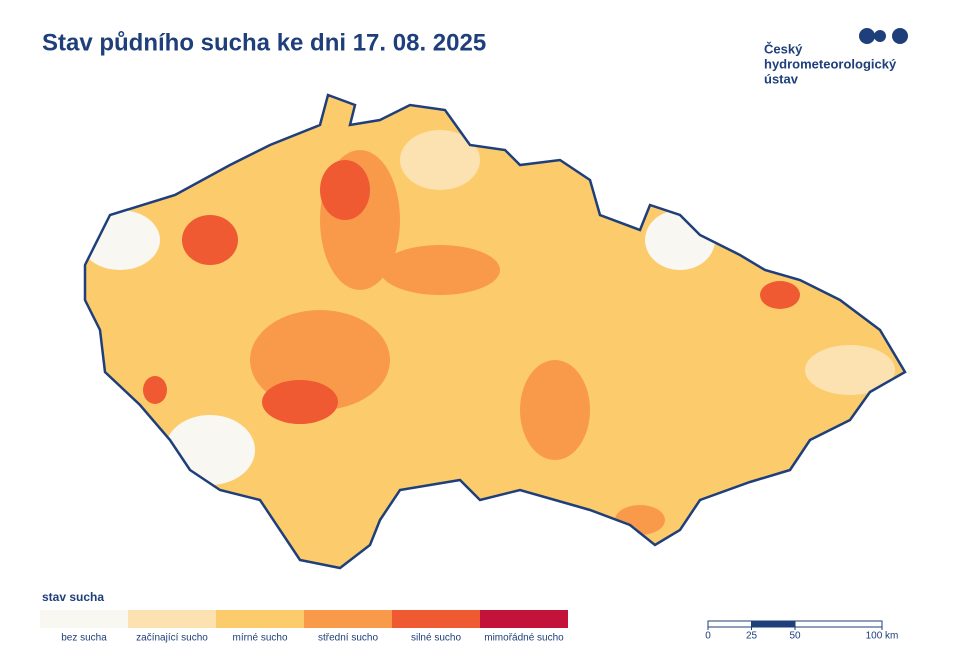 This screenshot has width=960, height=672. What do you see at coordinates (783, 48) in the screenshot?
I see `logo-line: Český` at bounding box center [783, 48].